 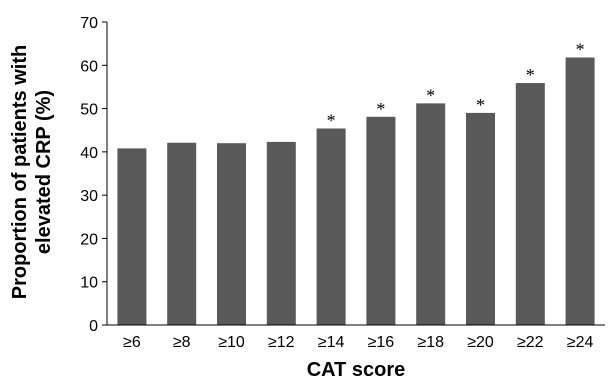 What do you see at coordinates (93, 326) in the screenshot?
I see `y-tick-label: 0` at bounding box center [93, 326].